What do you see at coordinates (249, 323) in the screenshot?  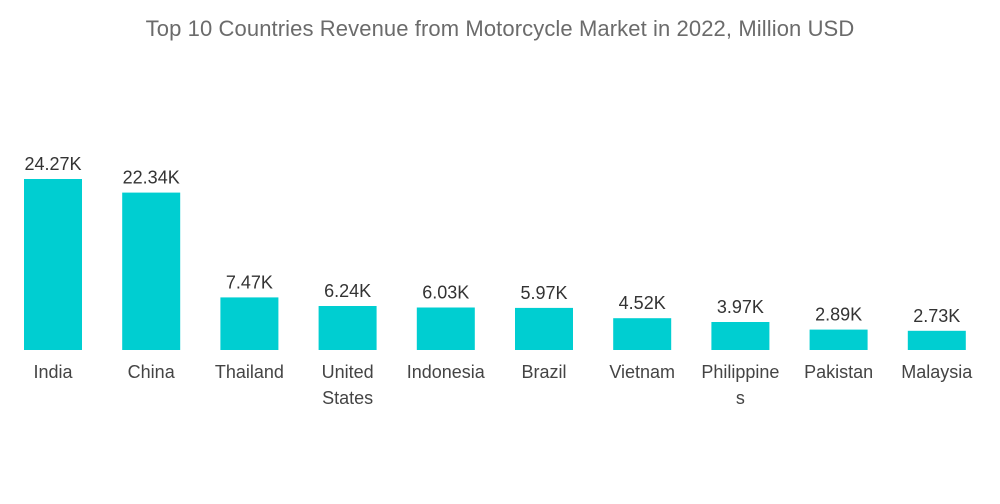 I see `bar-thailand` at bounding box center [249, 323].